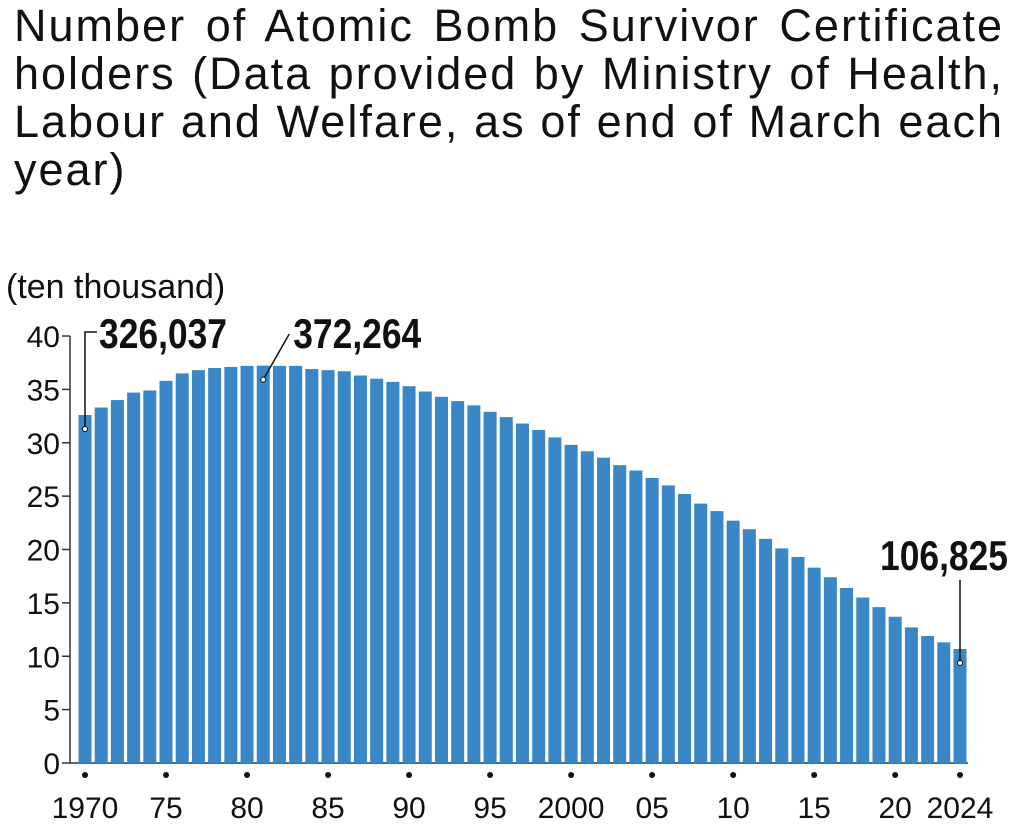  What do you see at coordinates (43, 390) in the screenshot?
I see `y-tick-label: 35` at bounding box center [43, 390].